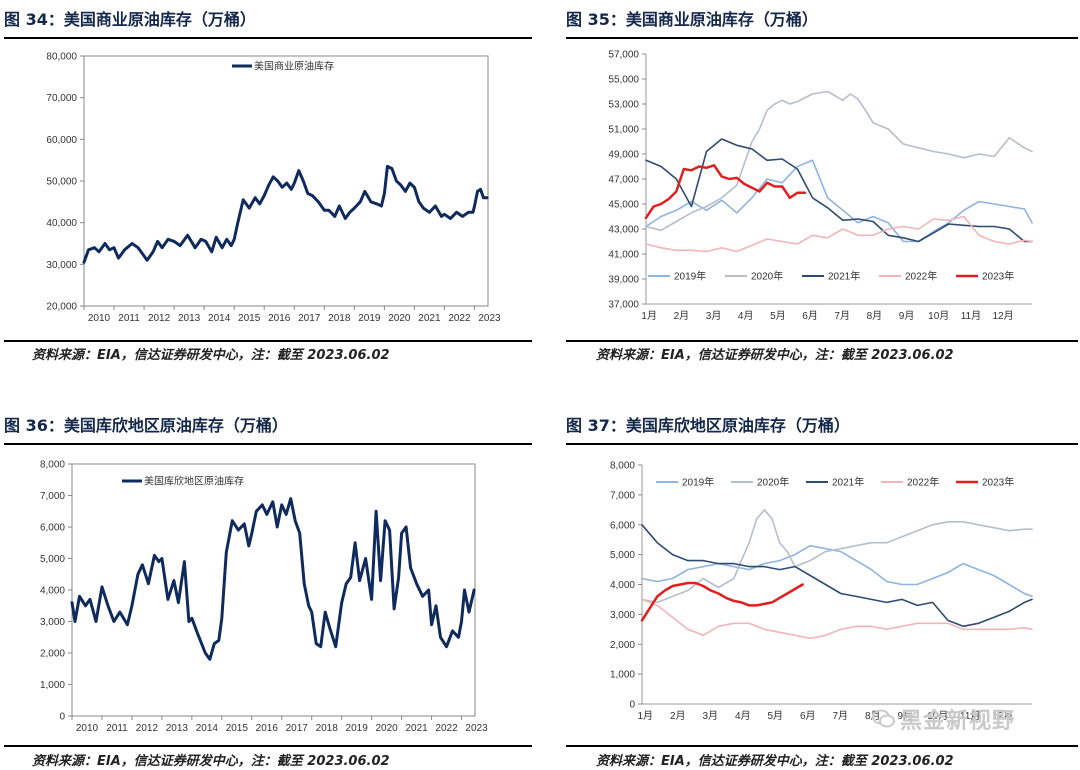  What do you see at coordinates (146, 425) in the screenshot?
I see `panel-title-36: 图 36：美国库欣地区原油库存（万桶）` at bounding box center [146, 425].